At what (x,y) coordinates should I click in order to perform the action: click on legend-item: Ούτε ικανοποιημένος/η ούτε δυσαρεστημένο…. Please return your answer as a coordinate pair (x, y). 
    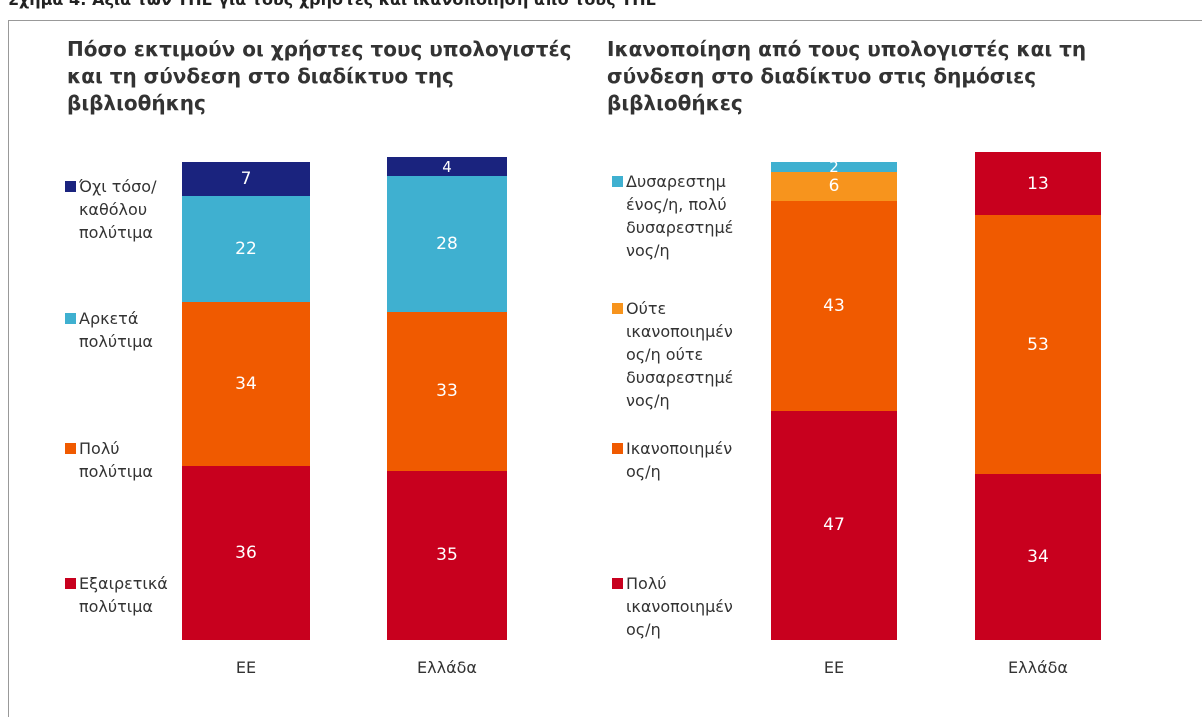
    Looking at the image, I should click on (673, 354).